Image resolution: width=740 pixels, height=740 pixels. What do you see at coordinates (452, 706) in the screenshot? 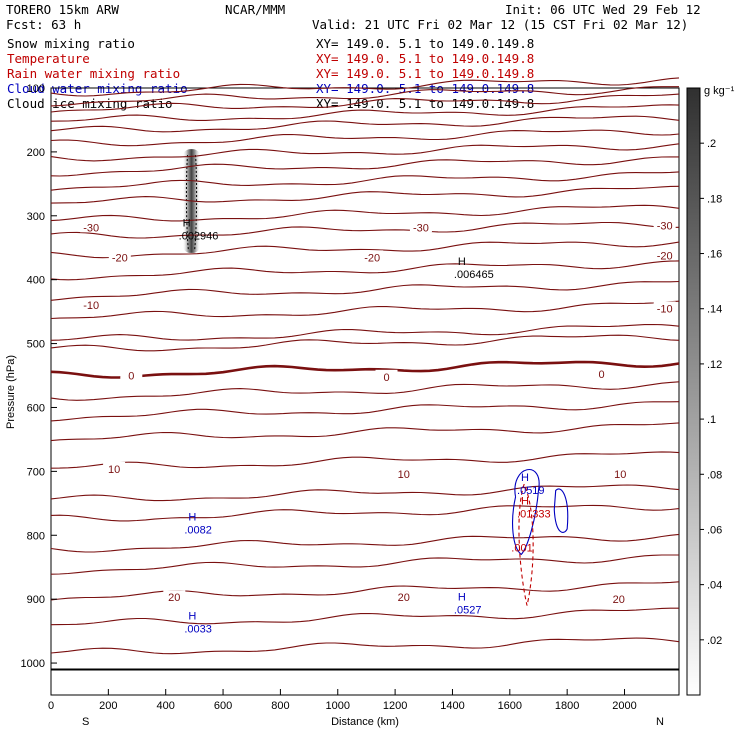
I see `x-tick-label: 1400` at bounding box center [452, 706].